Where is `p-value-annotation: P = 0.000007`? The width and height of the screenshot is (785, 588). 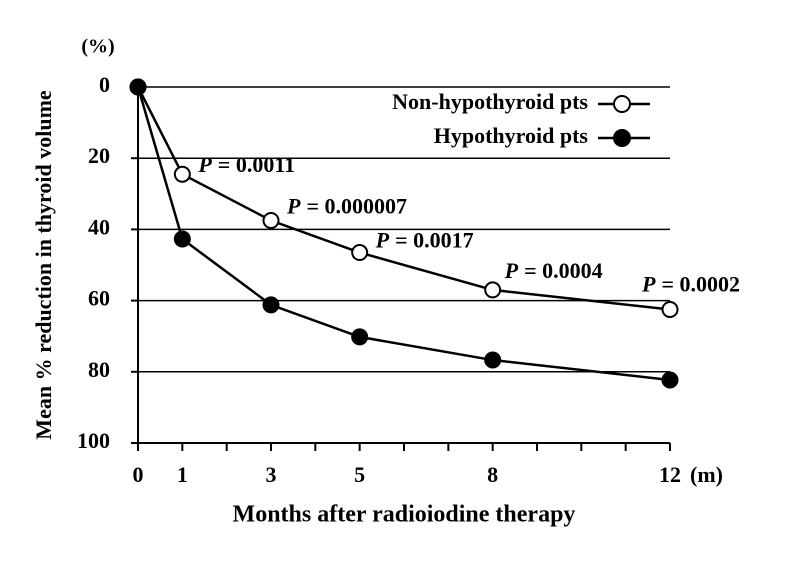
p-value-annotation: P = 0.000007 is located at coordinates (346, 206).